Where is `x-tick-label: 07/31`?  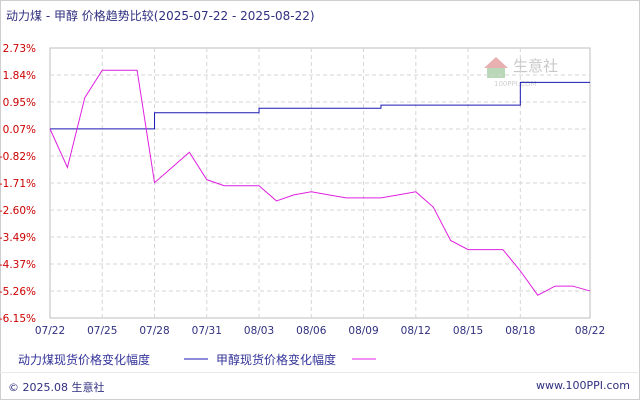
x-tick-label: 07/31 is located at coordinates (207, 331).